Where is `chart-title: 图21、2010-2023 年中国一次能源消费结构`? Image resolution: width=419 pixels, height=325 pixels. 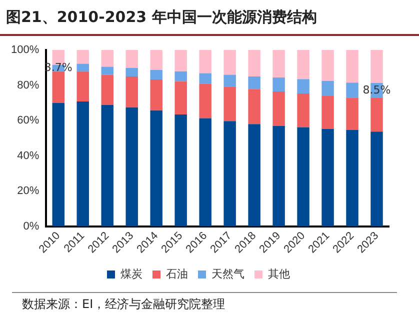 chart-title: 图21、2010-2023 年中国一次能源消费结构 is located at coordinates (161, 17).